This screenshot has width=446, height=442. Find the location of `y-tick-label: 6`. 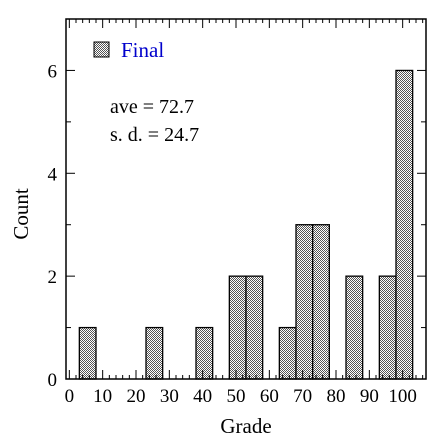

y-tick-label: 6 is located at coordinates (53, 71).